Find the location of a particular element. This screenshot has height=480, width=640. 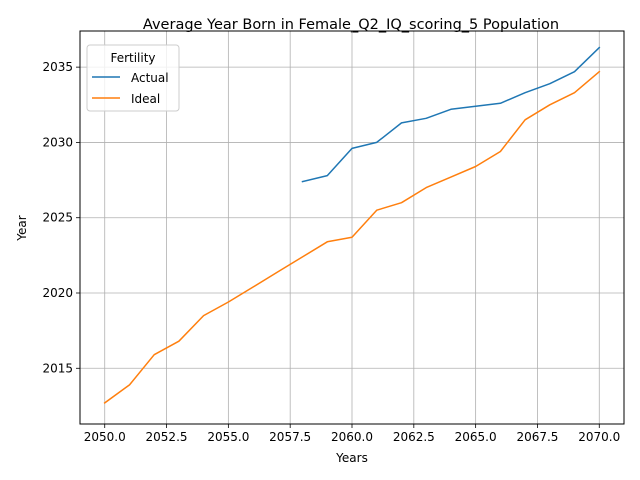

x-tick-label: 2065.0 is located at coordinates (476, 437).